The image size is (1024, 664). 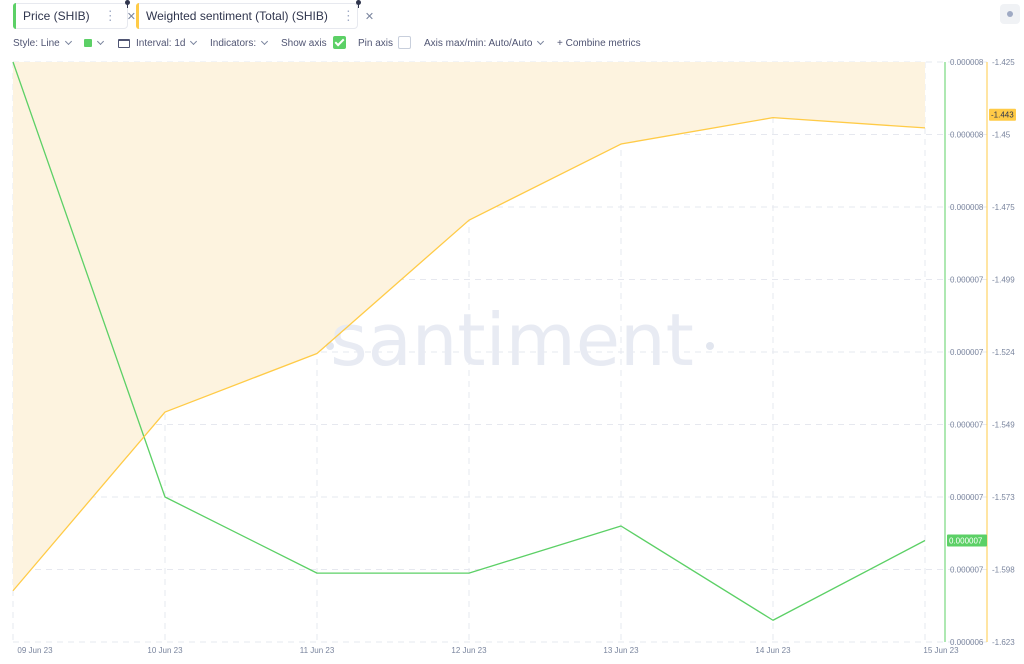 I want to click on price-current-badge, so click(x=967, y=540).